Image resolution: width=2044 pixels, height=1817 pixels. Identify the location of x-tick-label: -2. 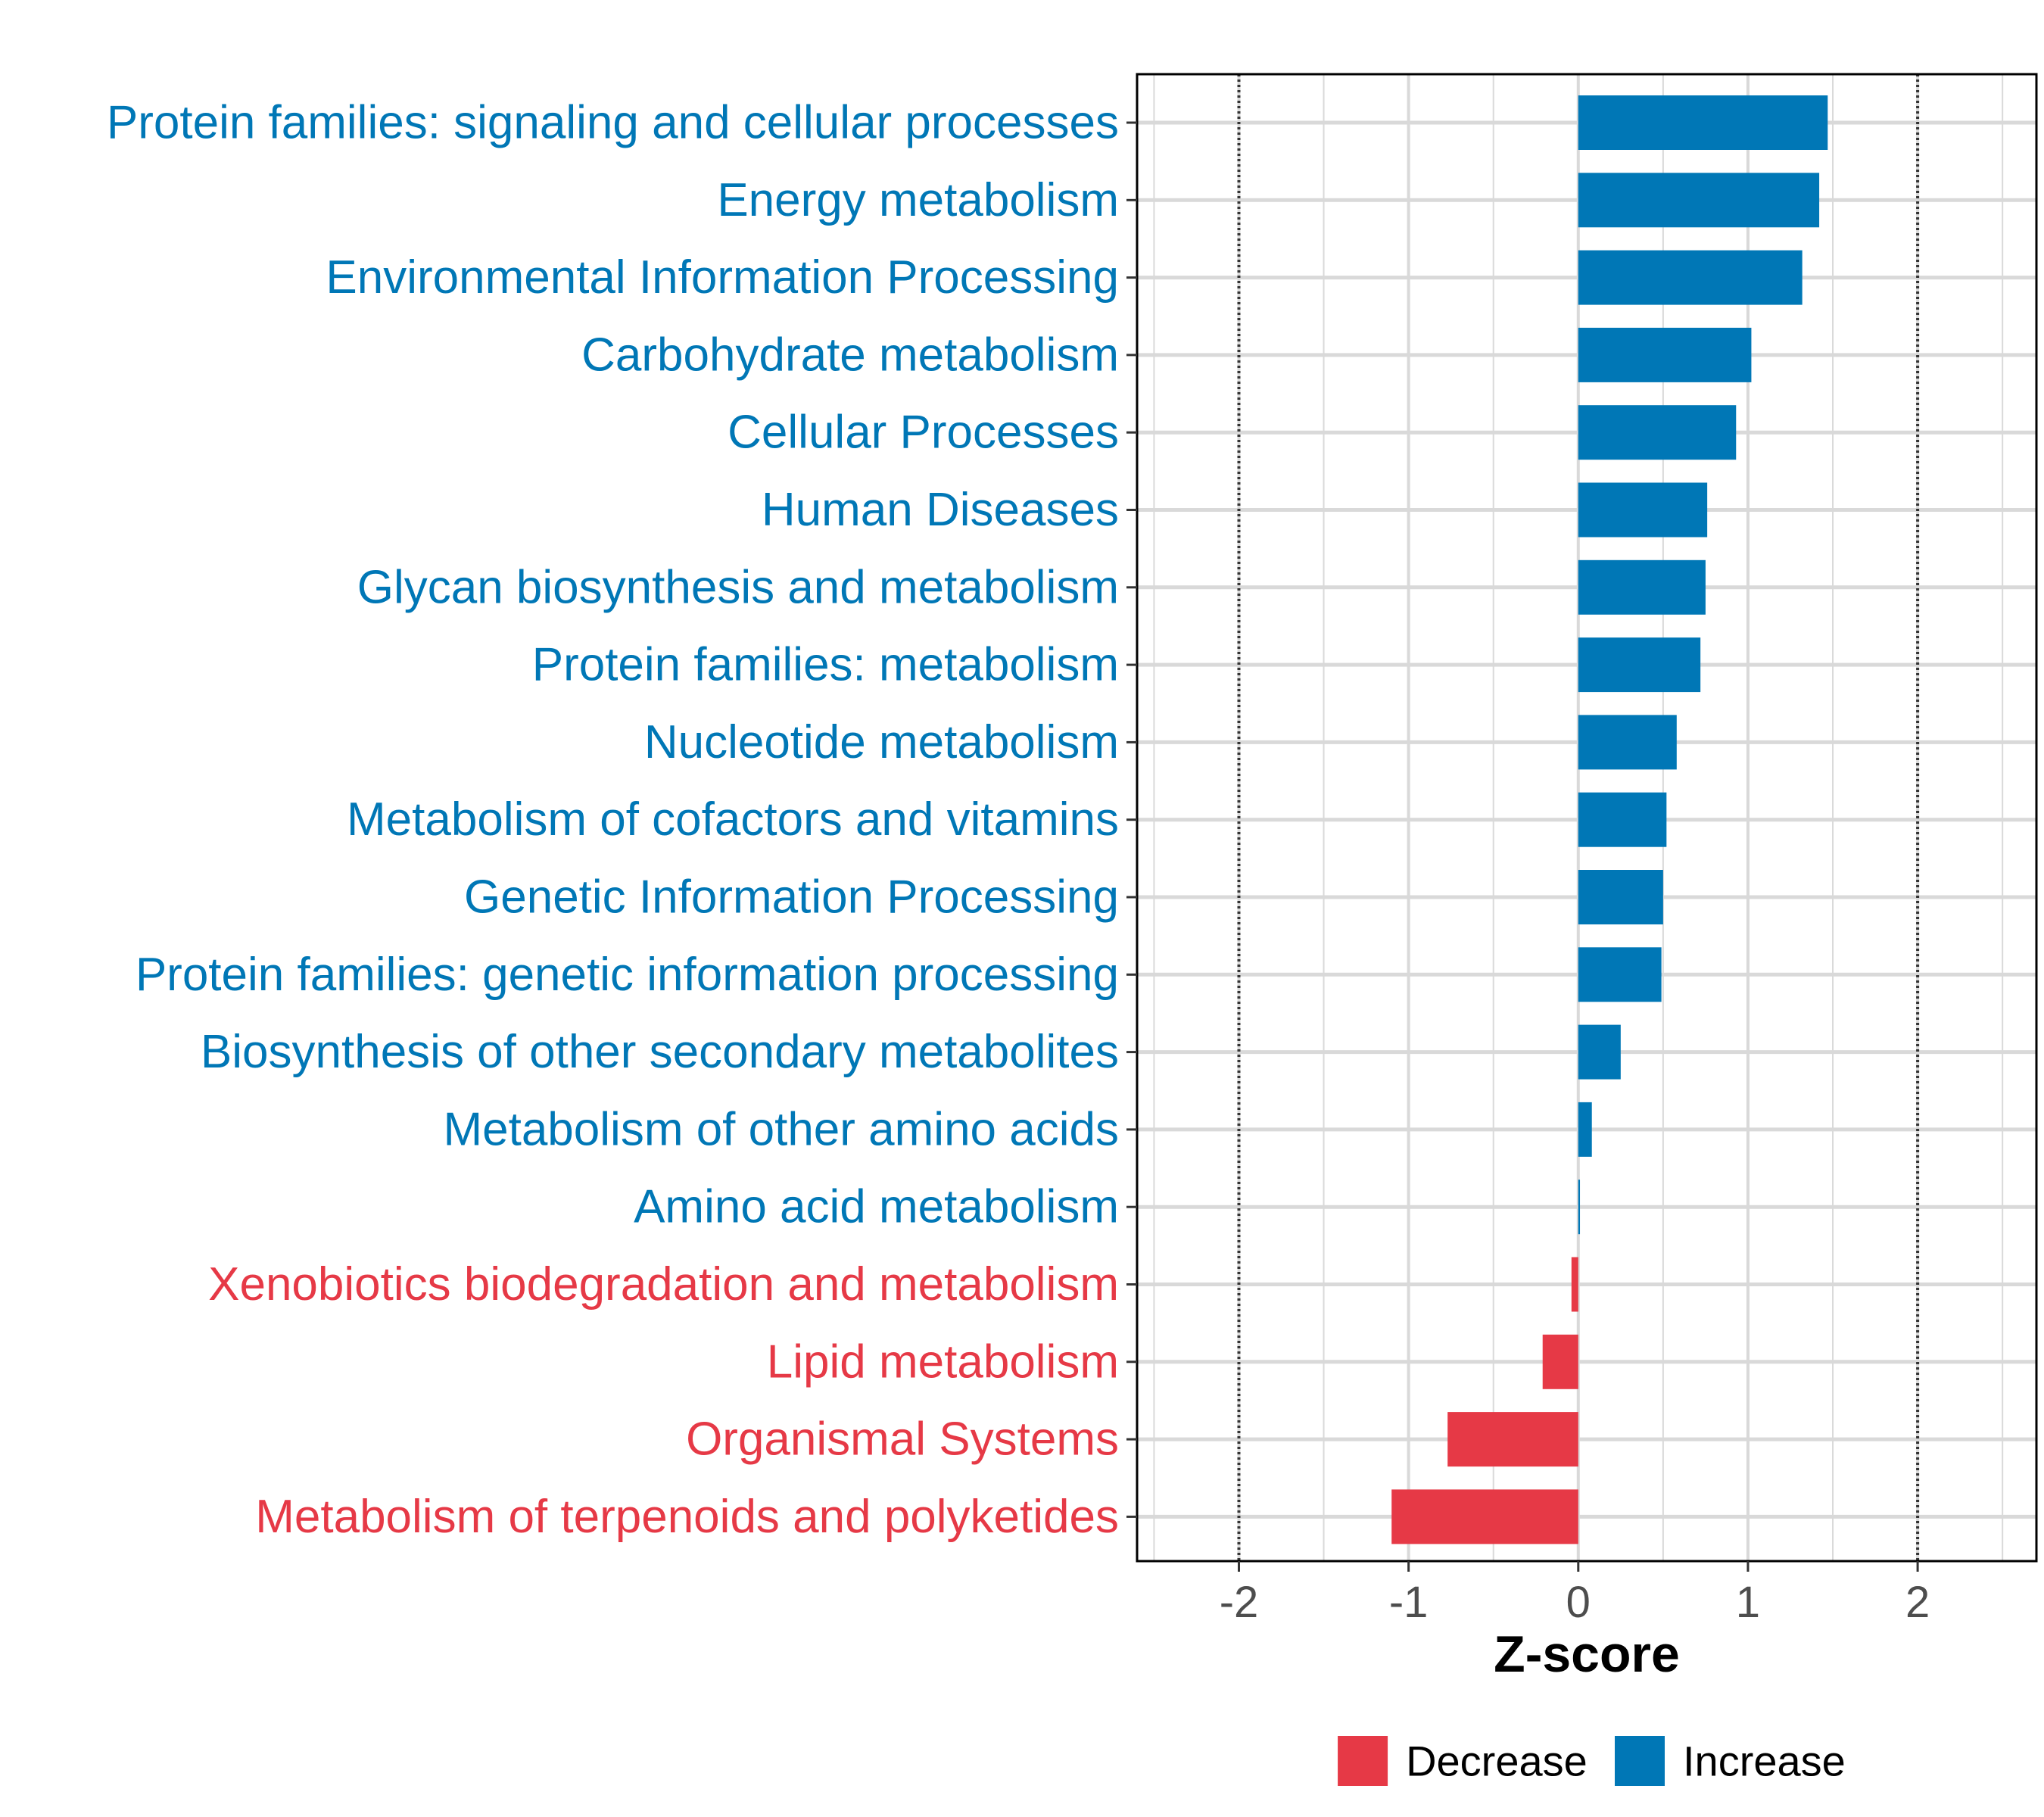
(1239, 1602).